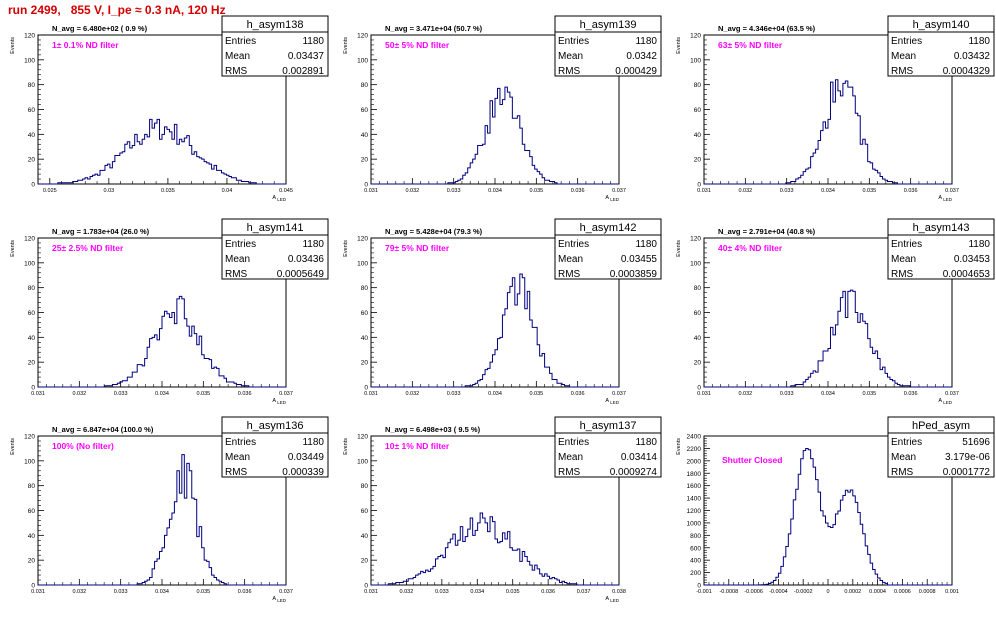  Describe the element at coordinates (694, 511) in the screenshot. I see `y-tick-label: 1200` at that location.